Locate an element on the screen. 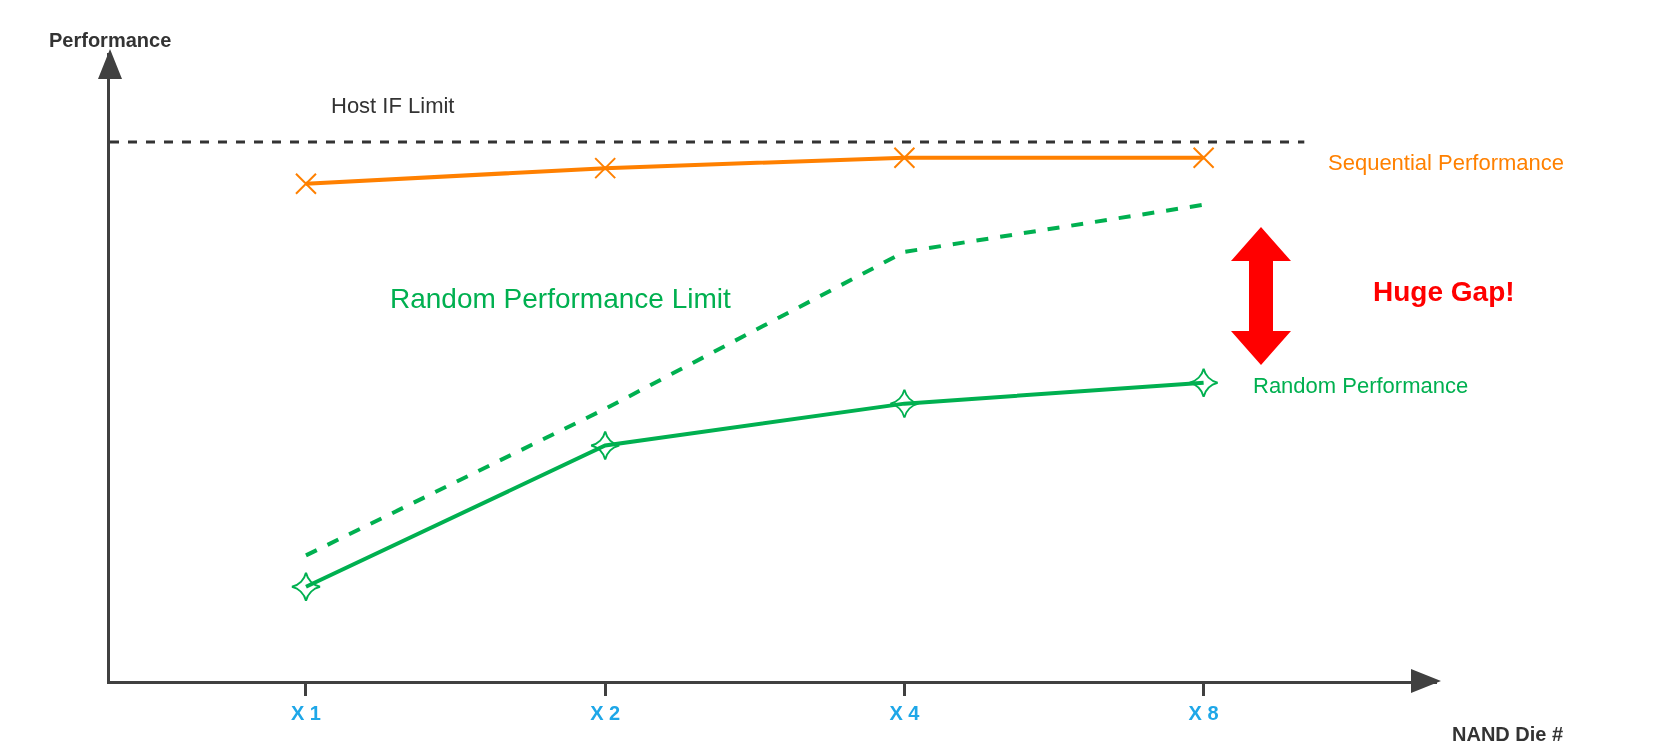  series-label: Random Performance Limit is located at coordinates (561, 298).